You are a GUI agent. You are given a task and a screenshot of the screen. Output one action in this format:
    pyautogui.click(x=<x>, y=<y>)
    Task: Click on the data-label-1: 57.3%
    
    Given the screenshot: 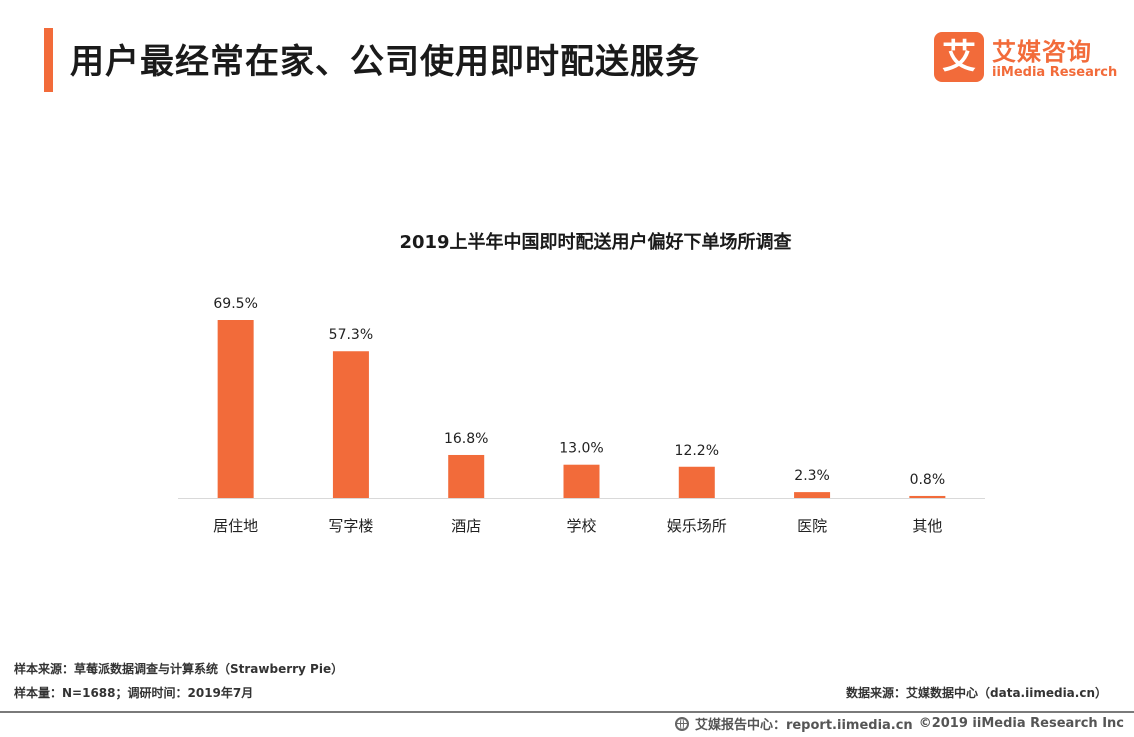 What is the action you would take?
    pyautogui.click(x=351, y=335)
    